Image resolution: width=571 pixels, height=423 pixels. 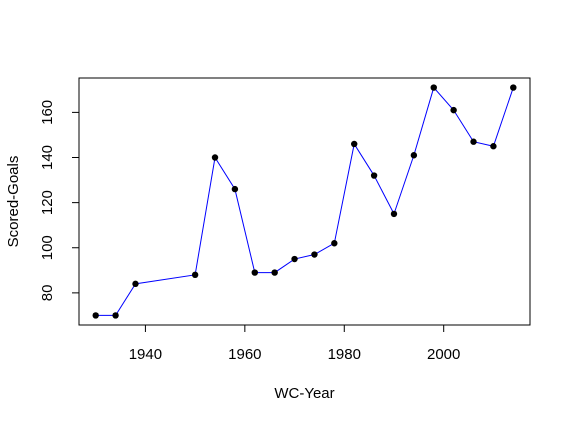 What do you see at coordinates (47, 202) in the screenshot?
I see `y-tick-label: 120` at bounding box center [47, 202].